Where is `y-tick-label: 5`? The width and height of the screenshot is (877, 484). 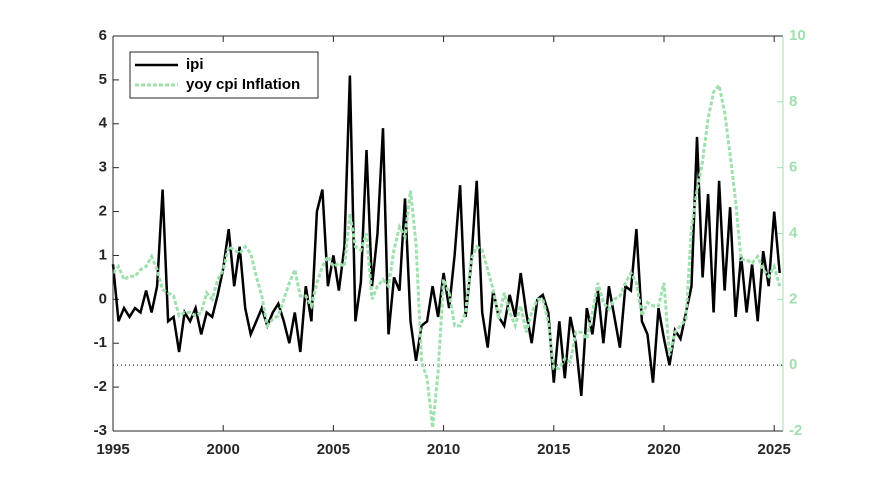 y-tick-label: 5 is located at coordinates (103, 79).